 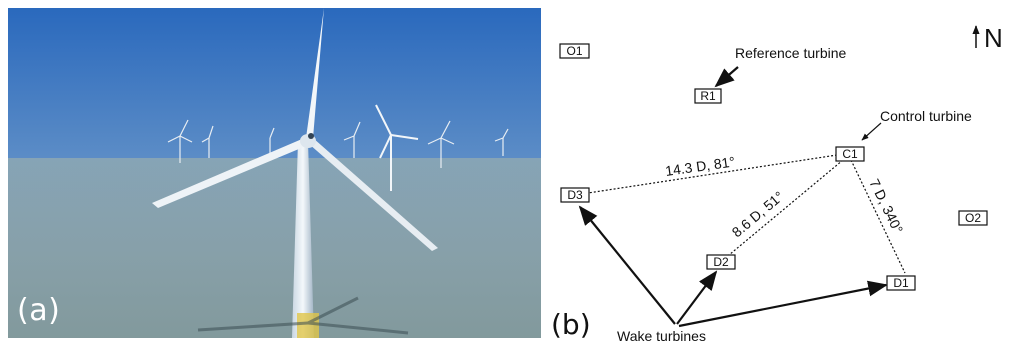 I want to click on svg-text: O2, so click(x=973, y=218).